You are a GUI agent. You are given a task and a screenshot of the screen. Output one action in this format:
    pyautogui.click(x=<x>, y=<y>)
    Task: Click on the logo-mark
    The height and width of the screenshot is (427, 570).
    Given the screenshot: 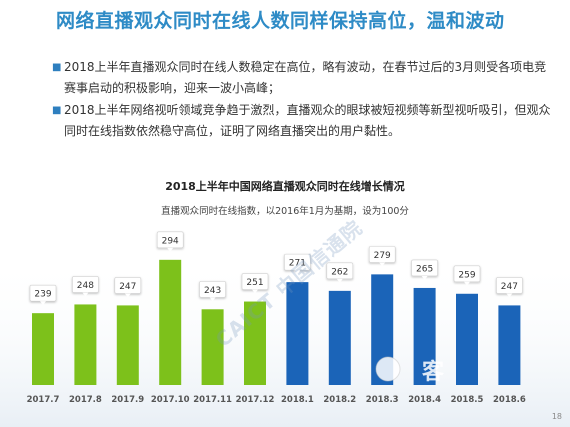 What is the action you would take?
    pyautogui.click(x=388, y=369)
    